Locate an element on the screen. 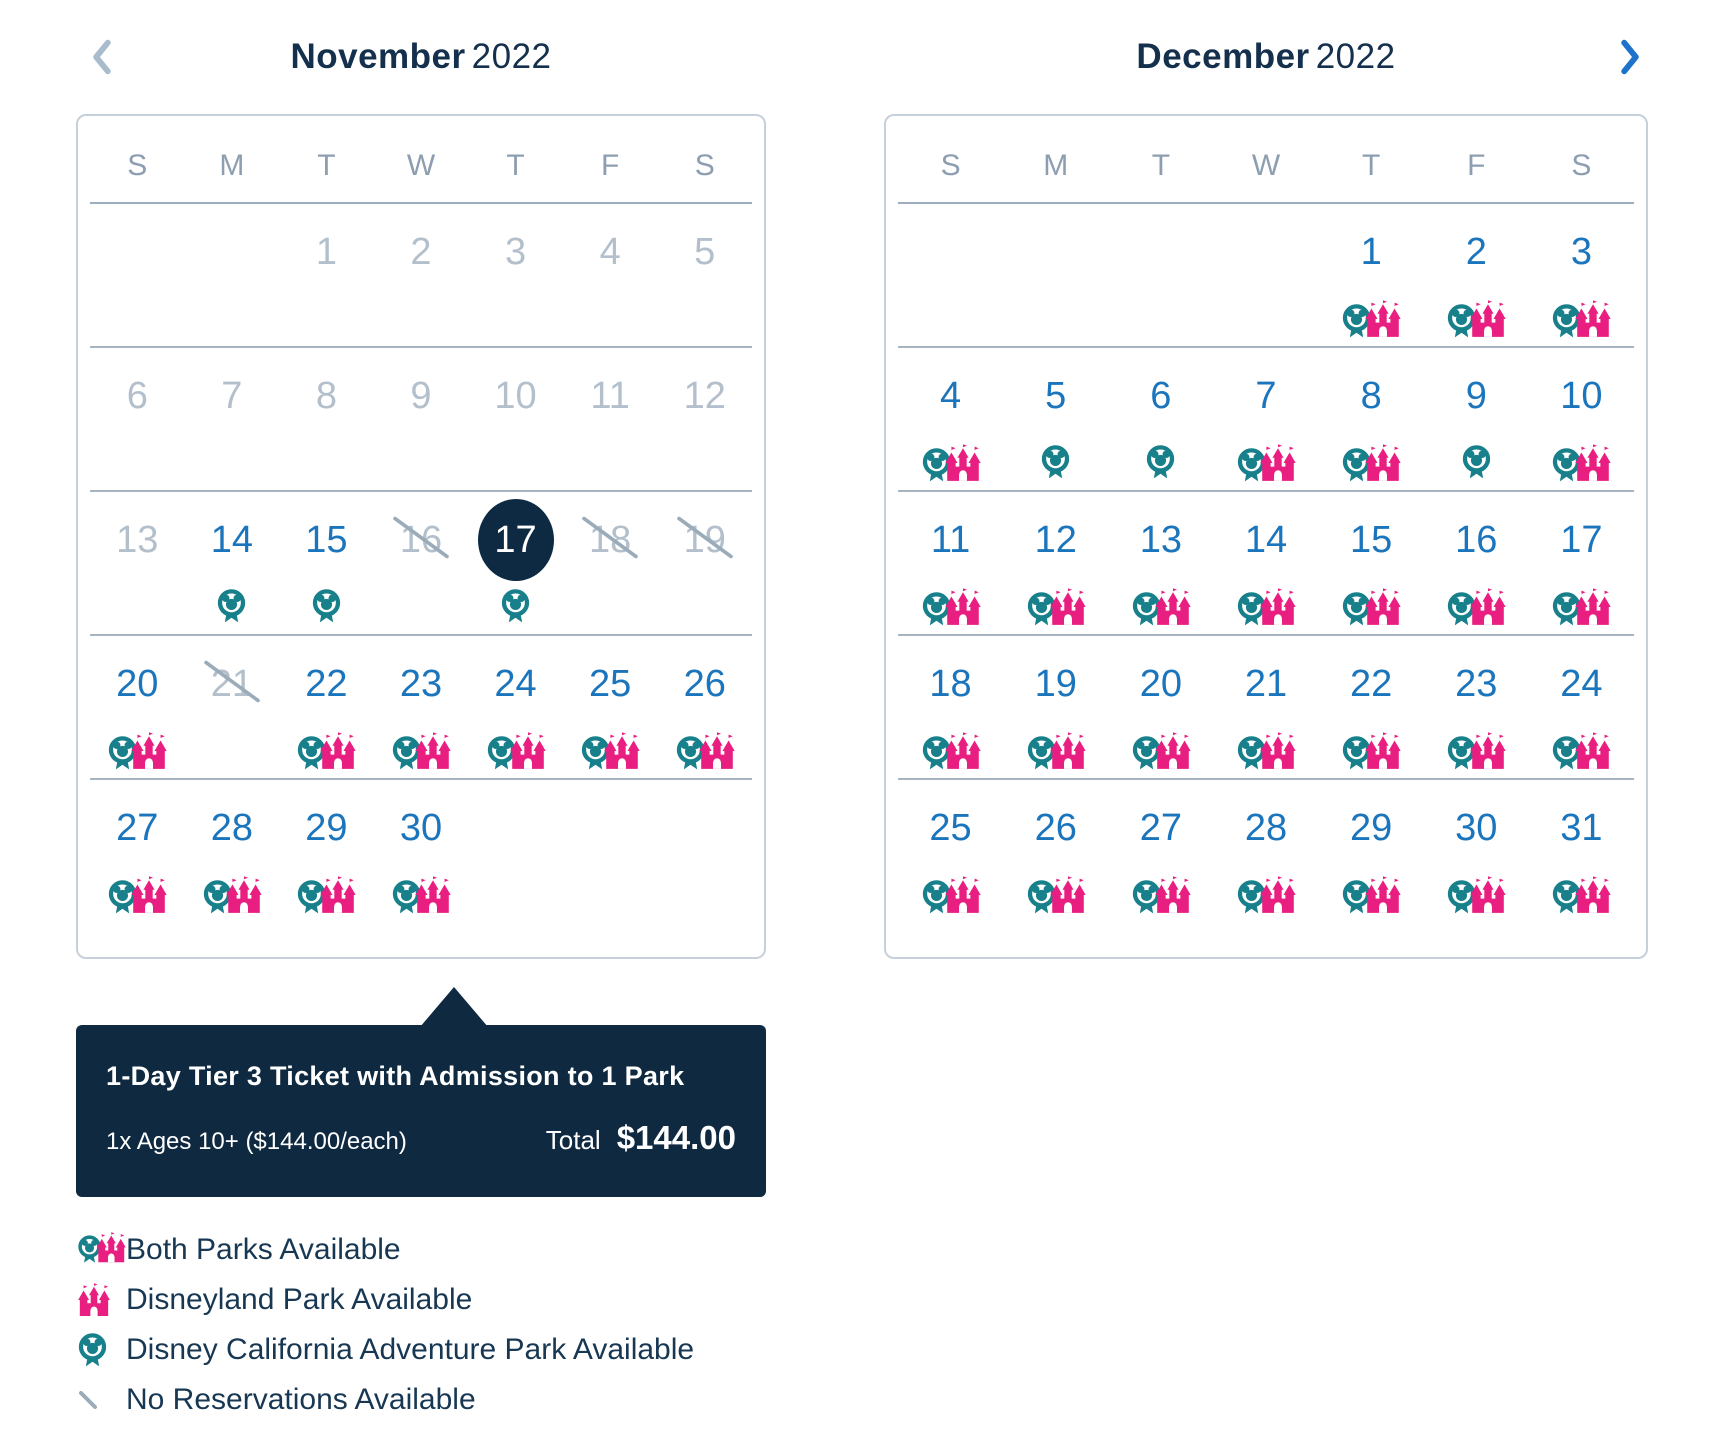  prev-month-button is located at coordinates (102, 57).